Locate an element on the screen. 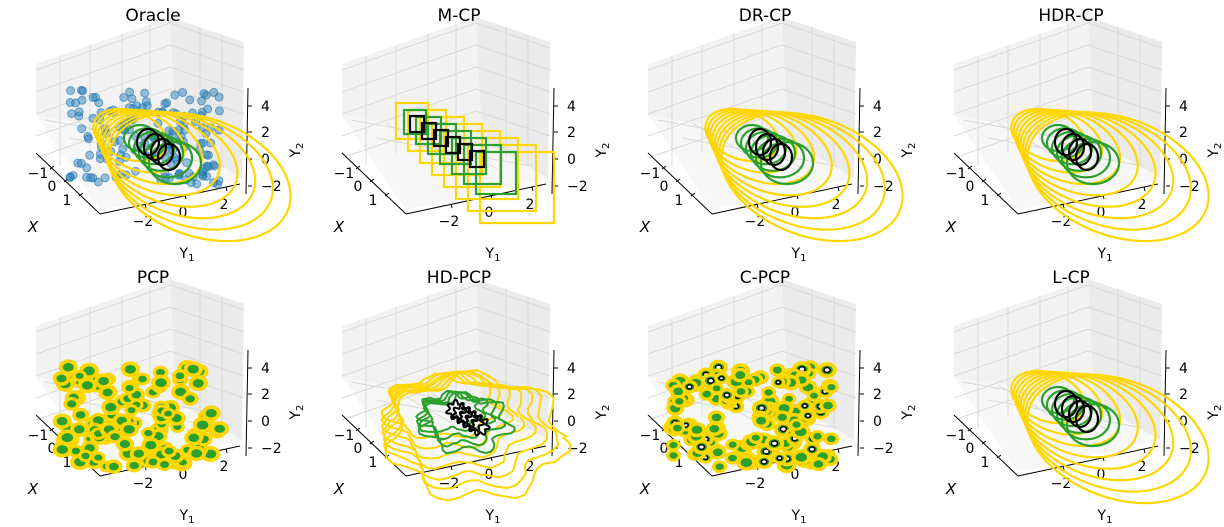 This screenshot has width=1224, height=527. panel-title: DR-CP is located at coordinates (765, 16).